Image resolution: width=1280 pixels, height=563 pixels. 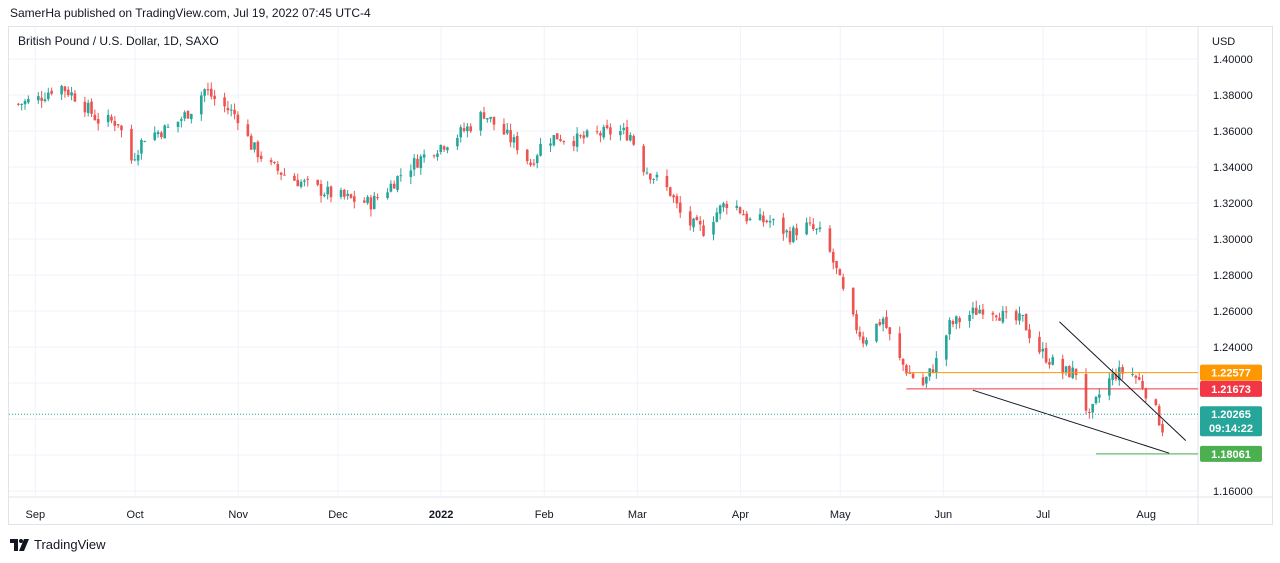 I want to click on price-tick-label: 1.28000, so click(x=1233, y=276).